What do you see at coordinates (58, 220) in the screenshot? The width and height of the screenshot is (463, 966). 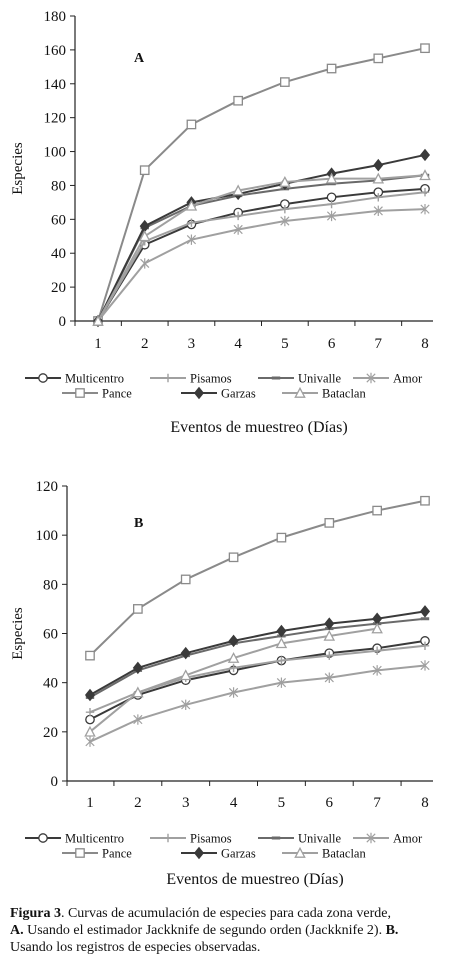 I see `y-tick-label: 60` at bounding box center [58, 220].